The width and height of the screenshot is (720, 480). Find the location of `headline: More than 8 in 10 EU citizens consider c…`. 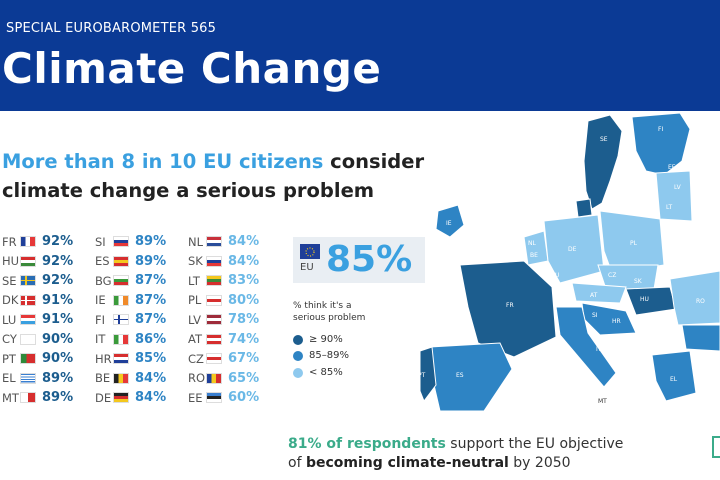

headline: More than 8 in 10 EU citizens consider c… is located at coordinates (237, 176).